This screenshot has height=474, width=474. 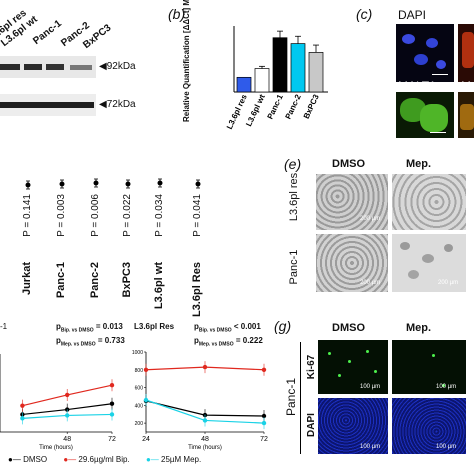 What do you see at coordinates (353, 426) in the screenshot?
I see `dapi-dmso: 100 µm` at bounding box center [353, 426].